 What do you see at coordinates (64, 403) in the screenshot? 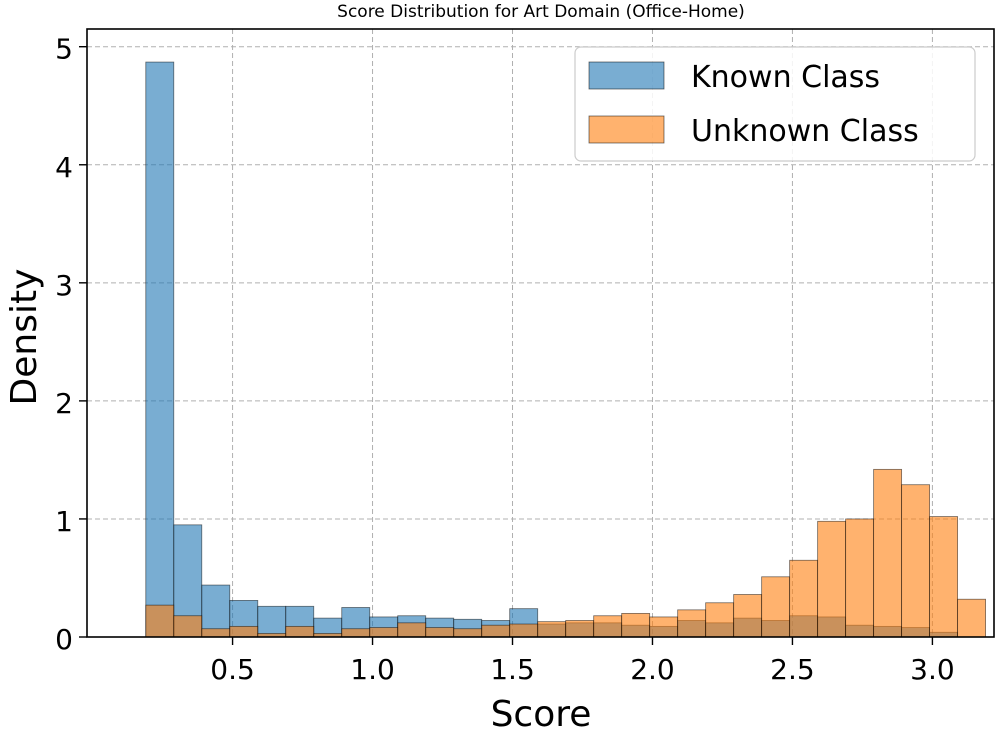
I see `y-tick-label: 2` at bounding box center [64, 403].